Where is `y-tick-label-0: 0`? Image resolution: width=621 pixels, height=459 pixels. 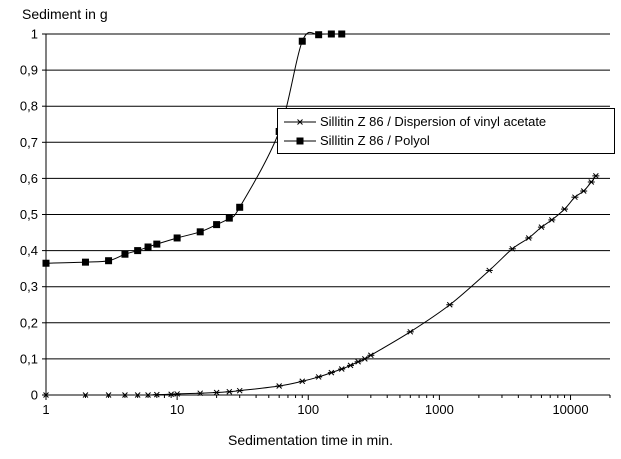 y-tick-label-0: 0 is located at coordinates (34, 395).